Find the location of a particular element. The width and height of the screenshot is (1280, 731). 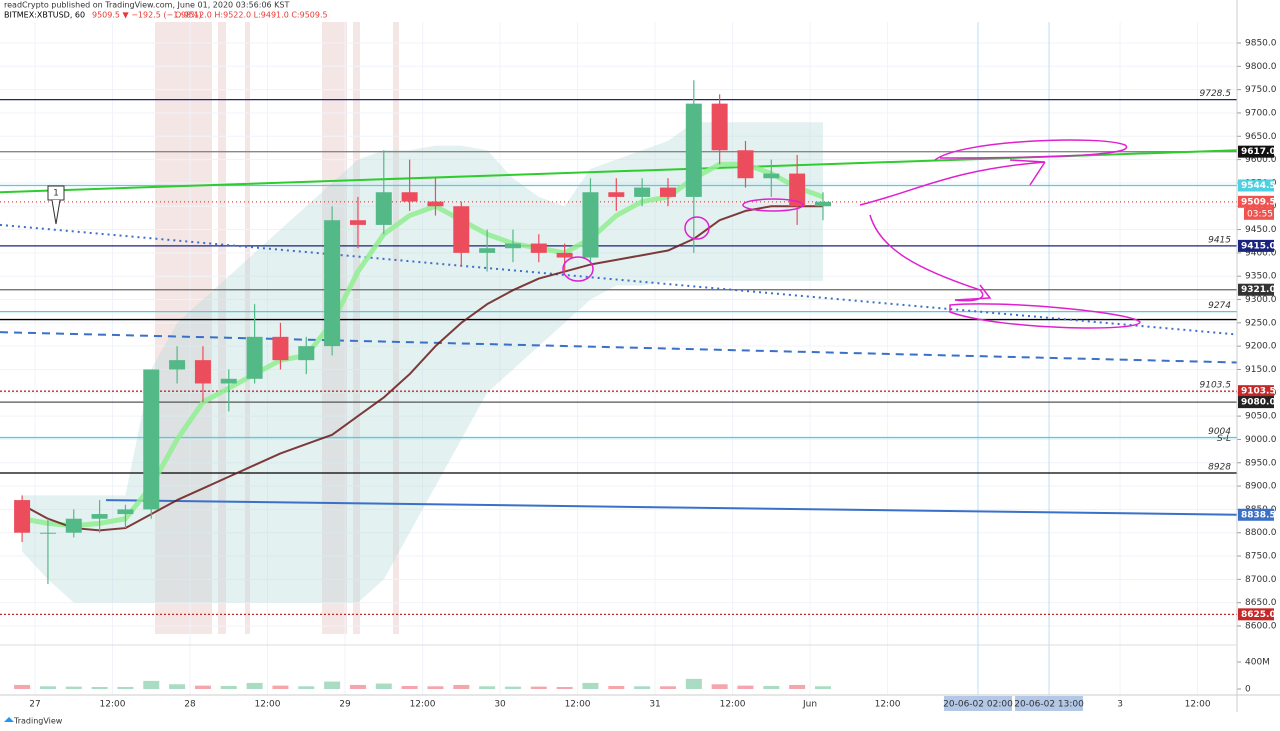

v-tick-label: 400M is located at coordinates (1257, 662).